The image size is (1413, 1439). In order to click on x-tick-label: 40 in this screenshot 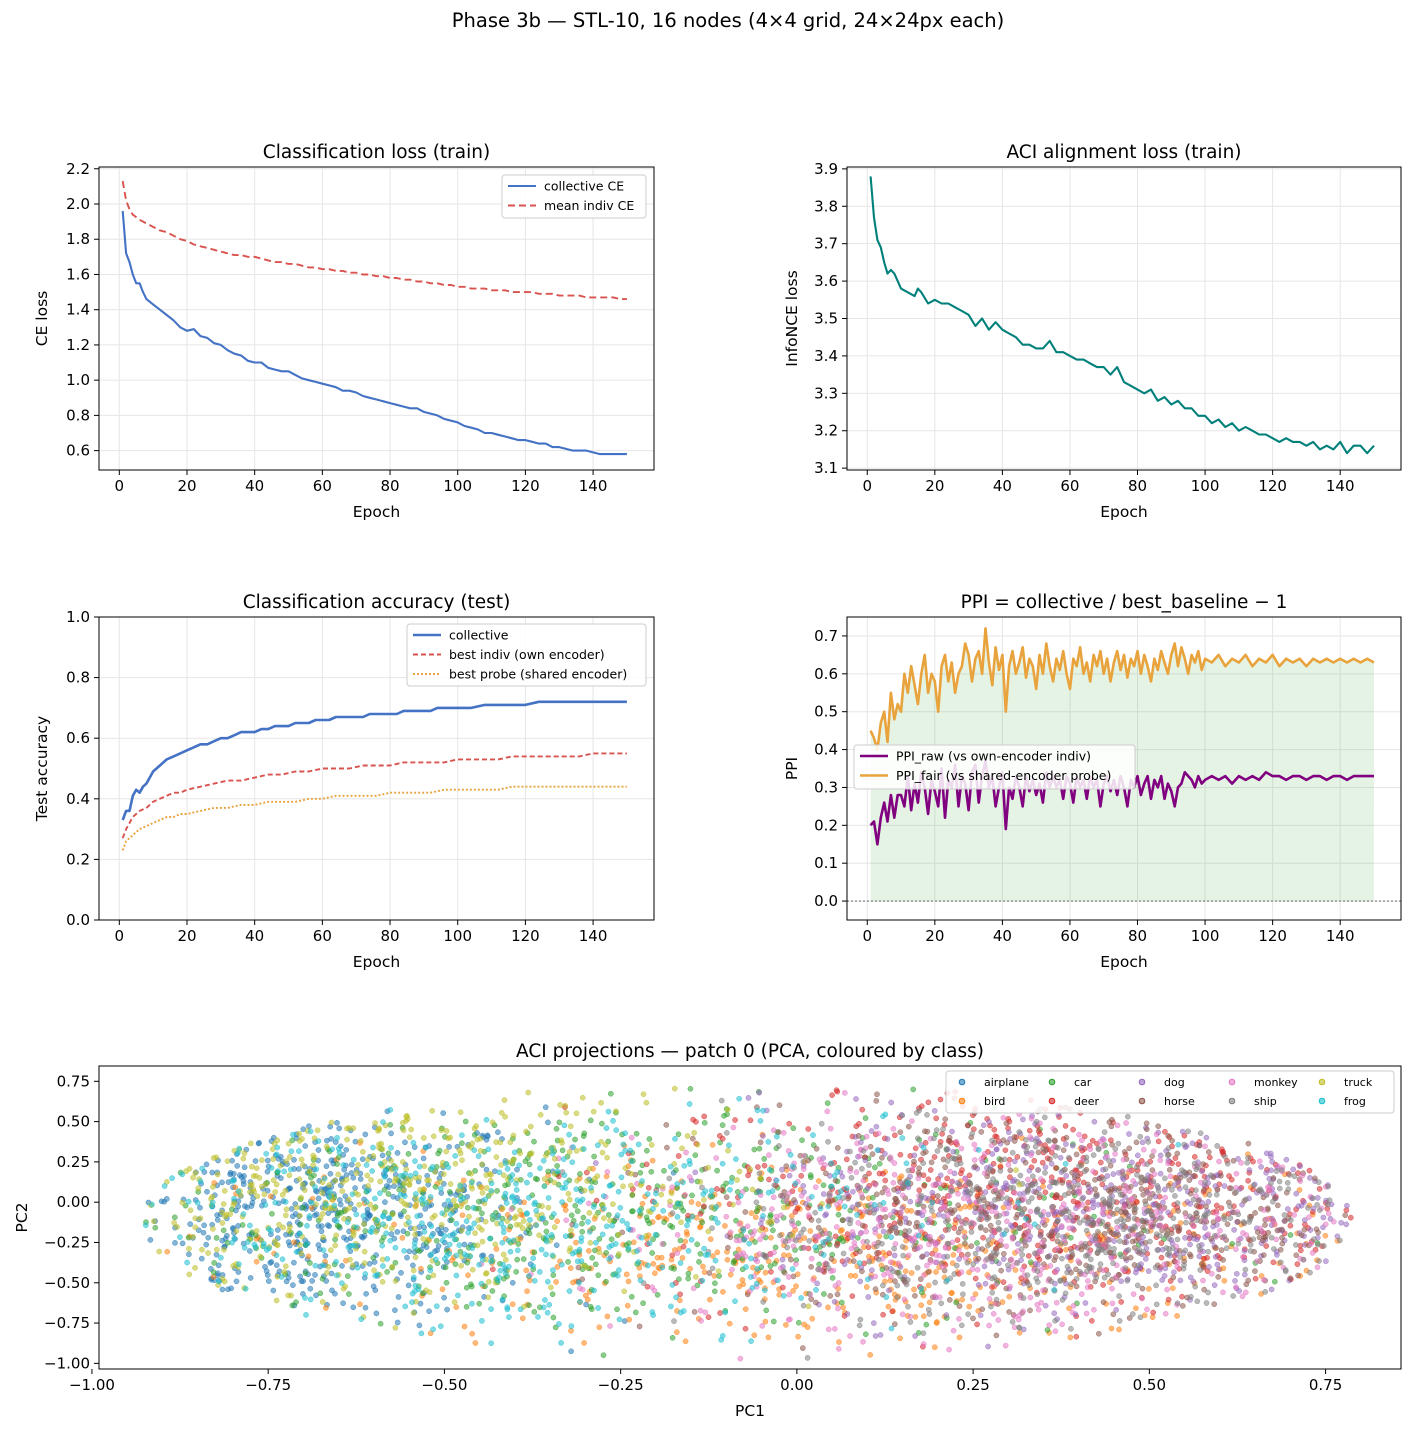, I will do `click(254, 936)`.